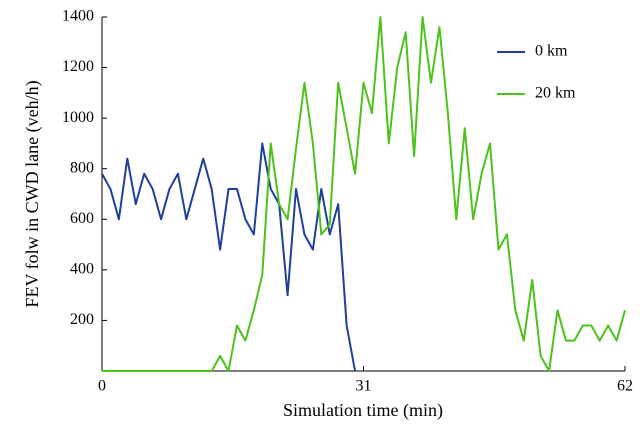  Describe the element at coordinates (82, 269) in the screenshot. I see `y-tick-label: 400` at that location.